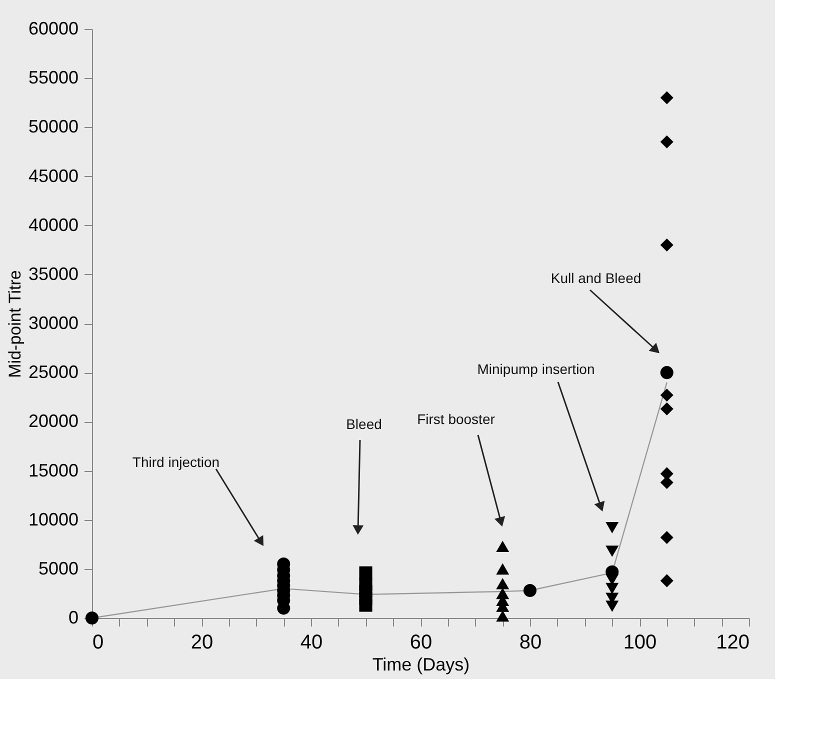 The width and height of the screenshot is (830, 731). Describe the element at coordinates (73, 618) in the screenshot. I see `y-tick-label: 0` at that location.